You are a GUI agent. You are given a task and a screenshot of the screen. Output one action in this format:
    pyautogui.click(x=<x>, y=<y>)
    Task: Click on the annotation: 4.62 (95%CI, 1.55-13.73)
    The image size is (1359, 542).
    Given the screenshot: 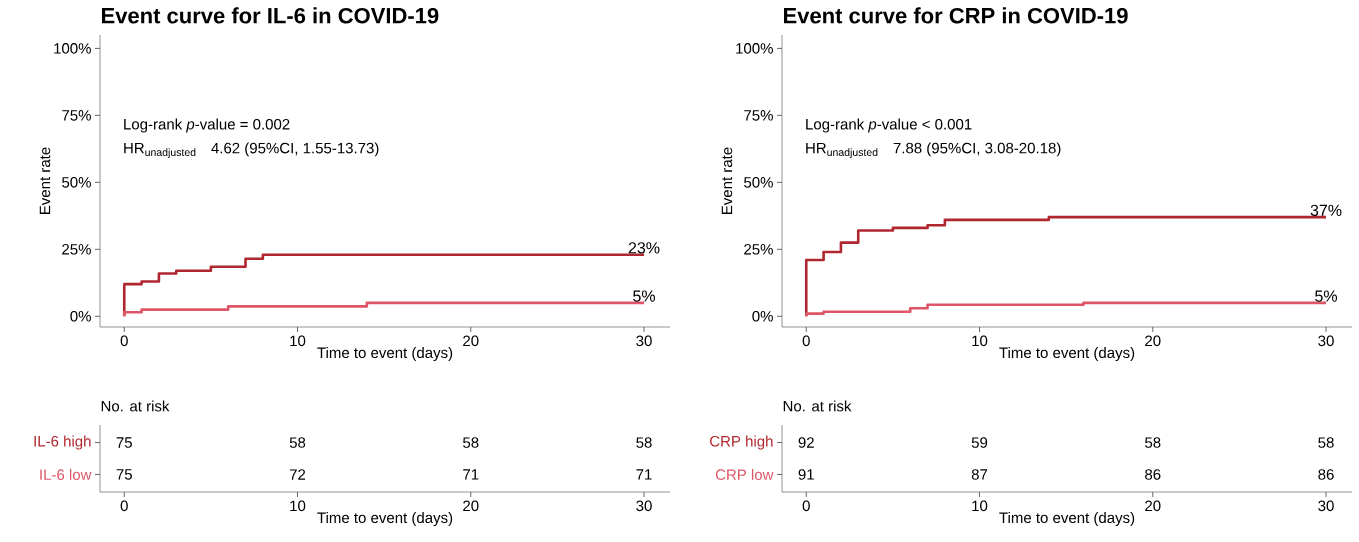 What is the action you would take?
    pyautogui.click(x=295, y=149)
    